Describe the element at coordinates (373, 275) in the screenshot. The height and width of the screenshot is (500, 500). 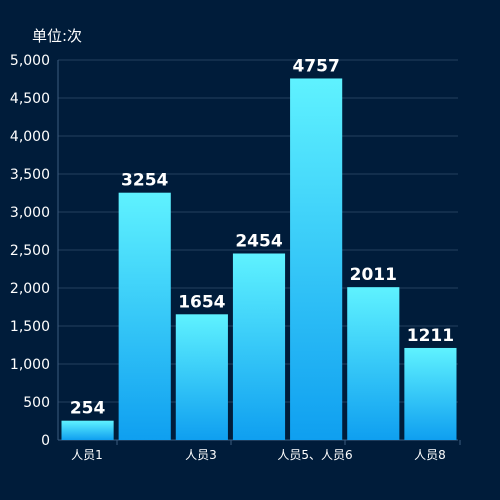
I see `data-label: 2011` at that location.